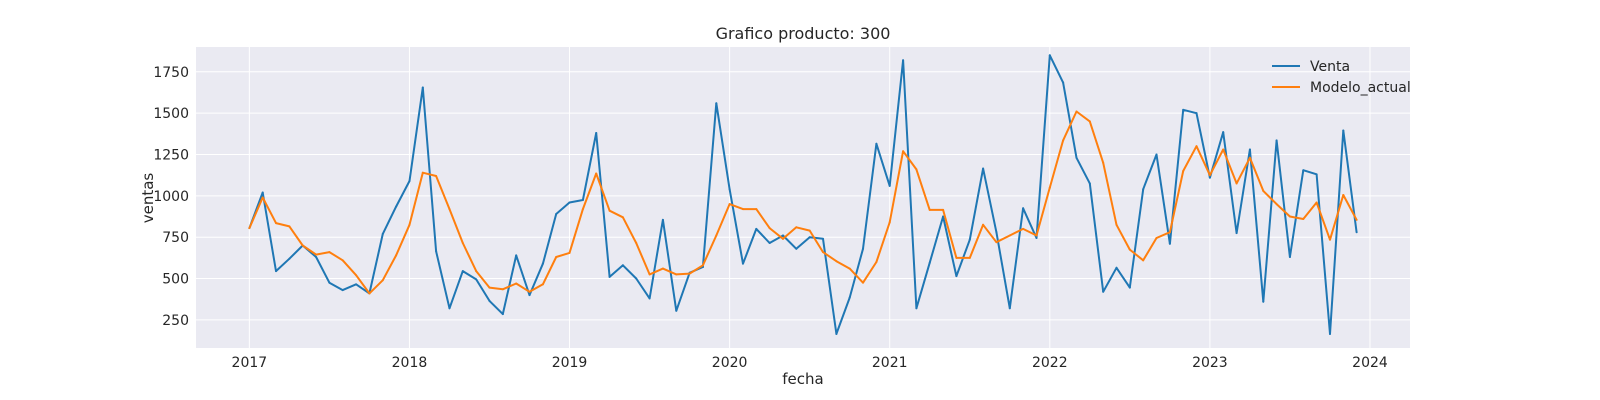  What do you see at coordinates (1370, 363) in the screenshot?
I see `x-tick-label: 2024` at bounding box center [1370, 363].